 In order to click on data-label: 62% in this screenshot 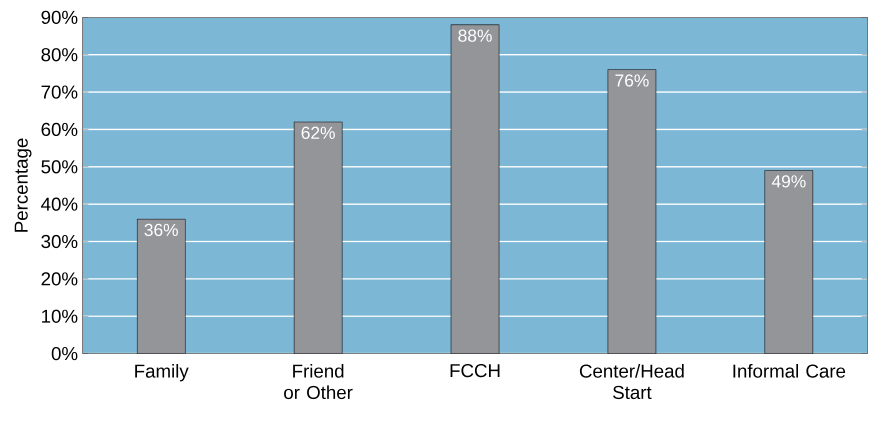, I will do `click(318, 132)`.